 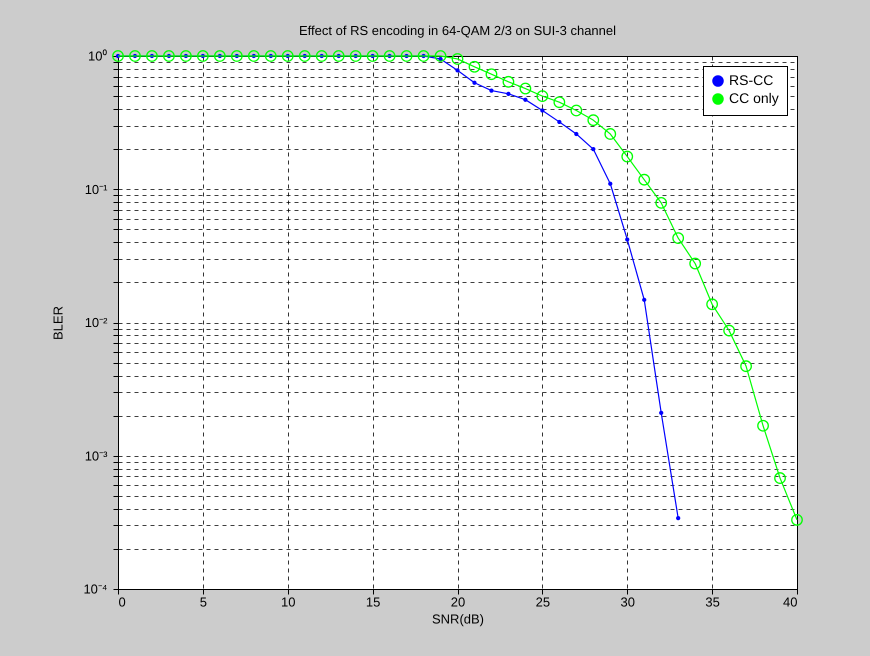 I want to click on x-tick-label: 10, so click(x=288, y=602).